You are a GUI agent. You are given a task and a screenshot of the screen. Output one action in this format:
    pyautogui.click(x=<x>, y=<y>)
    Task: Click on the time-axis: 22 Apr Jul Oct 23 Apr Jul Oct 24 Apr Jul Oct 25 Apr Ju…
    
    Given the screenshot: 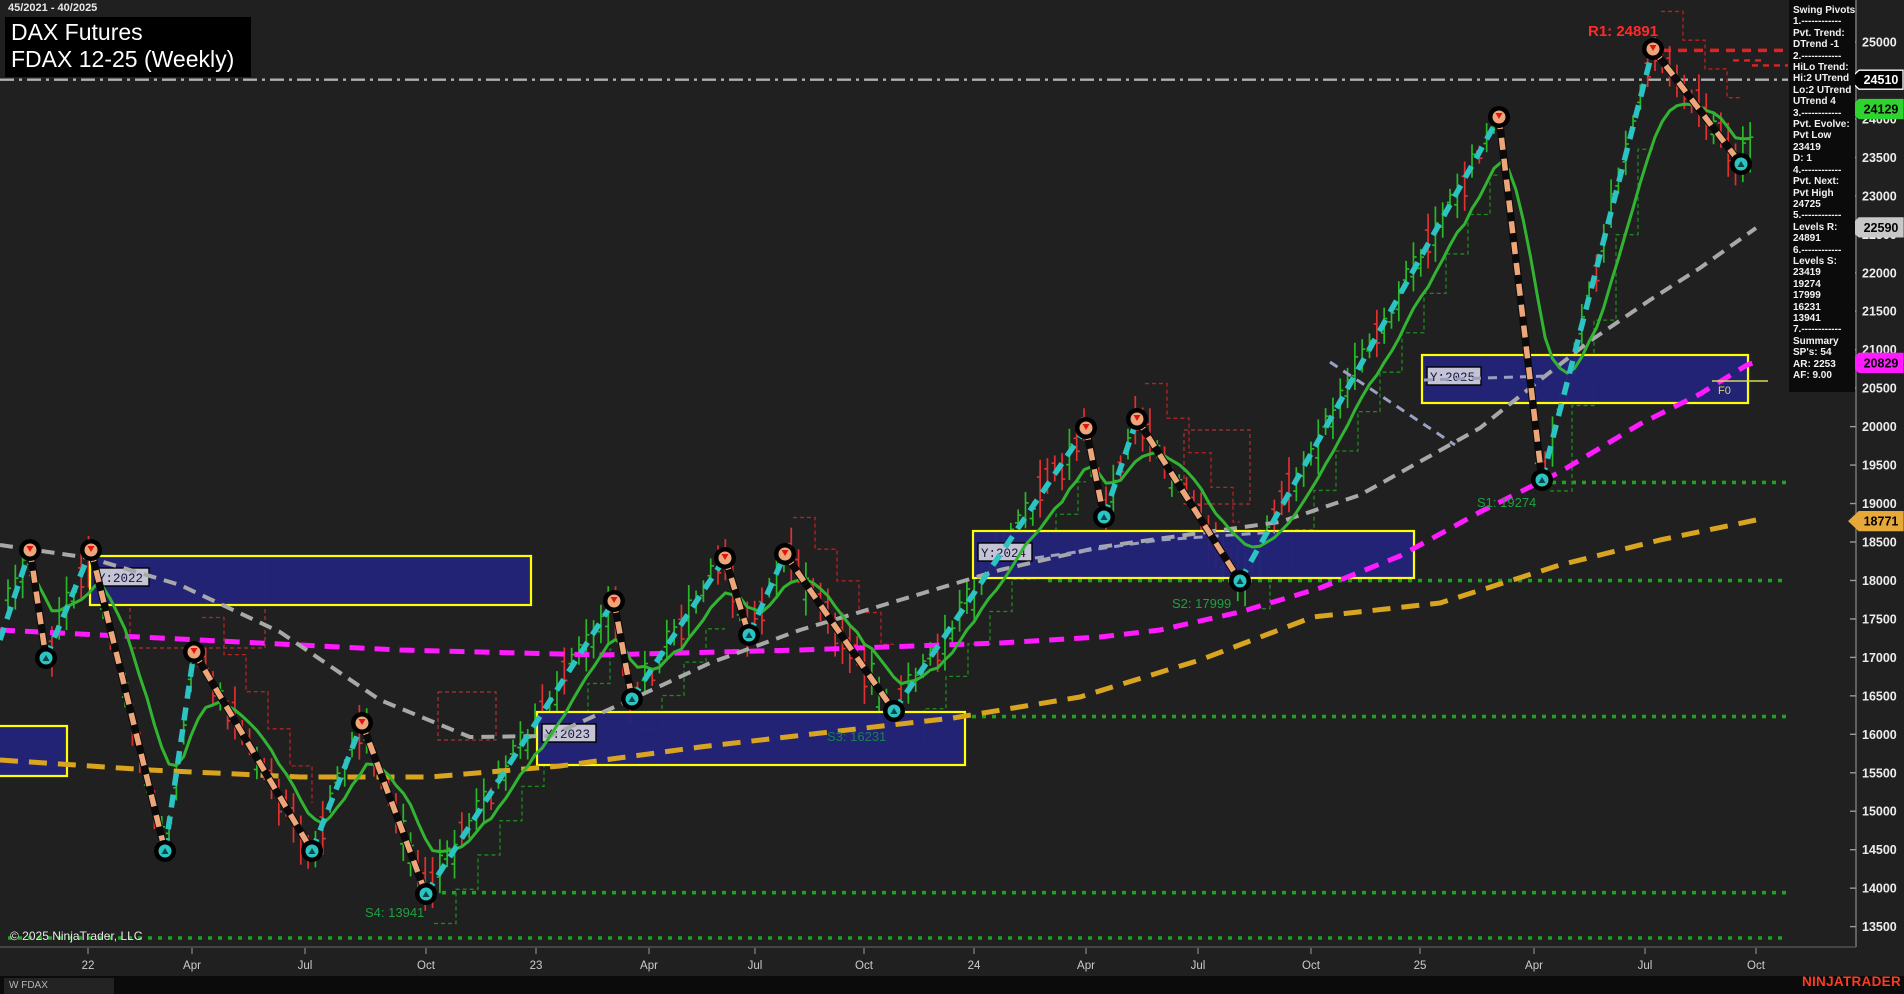 What is the action you would take?
    pyautogui.click(x=924, y=960)
    